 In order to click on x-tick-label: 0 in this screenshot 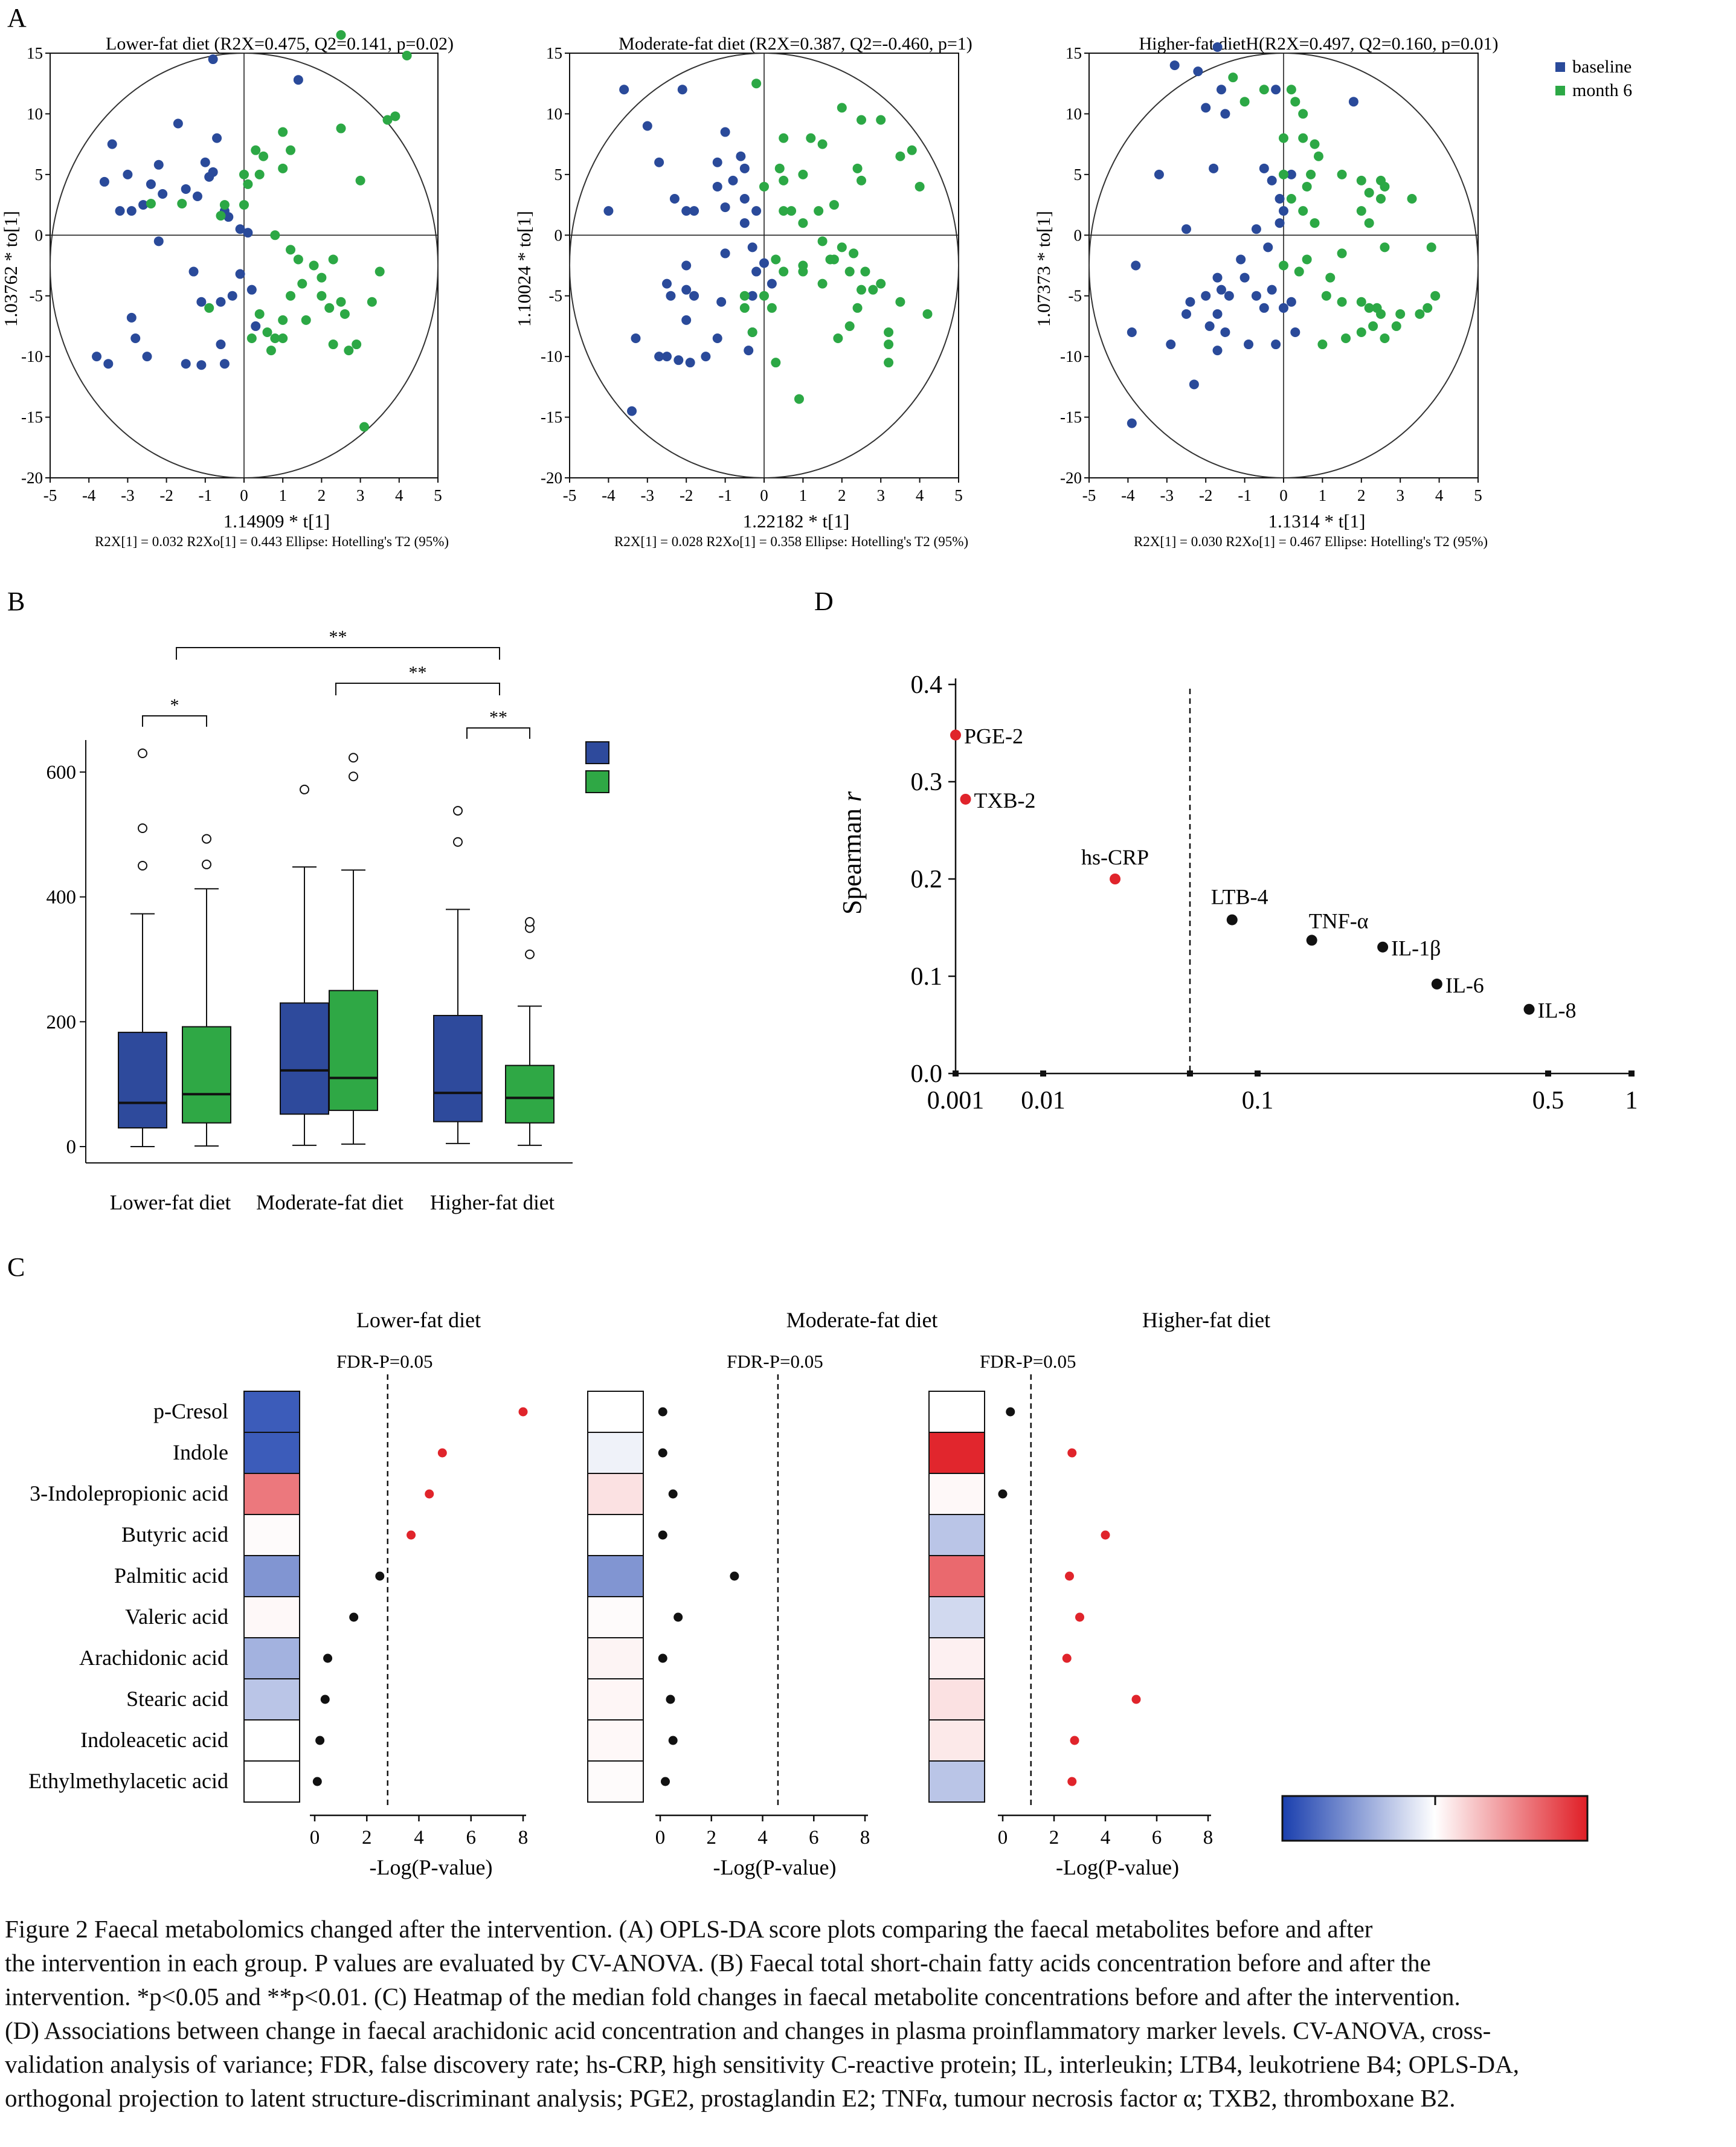, I will do `click(1283, 495)`.